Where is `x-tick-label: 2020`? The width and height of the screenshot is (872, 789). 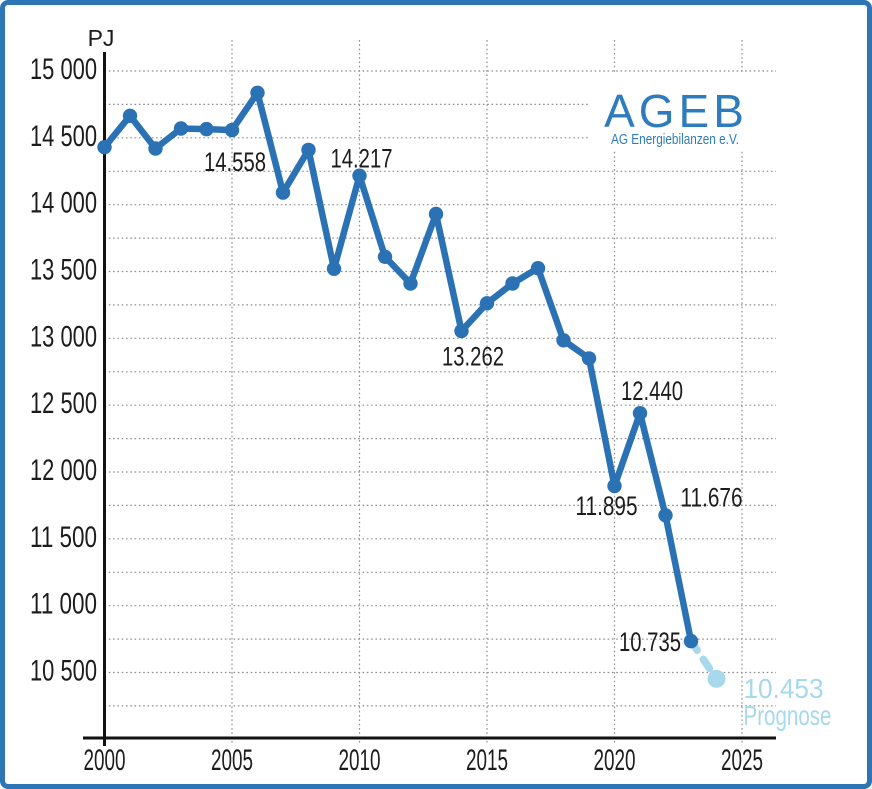
x-tick-label: 2020 is located at coordinates (615, 760).